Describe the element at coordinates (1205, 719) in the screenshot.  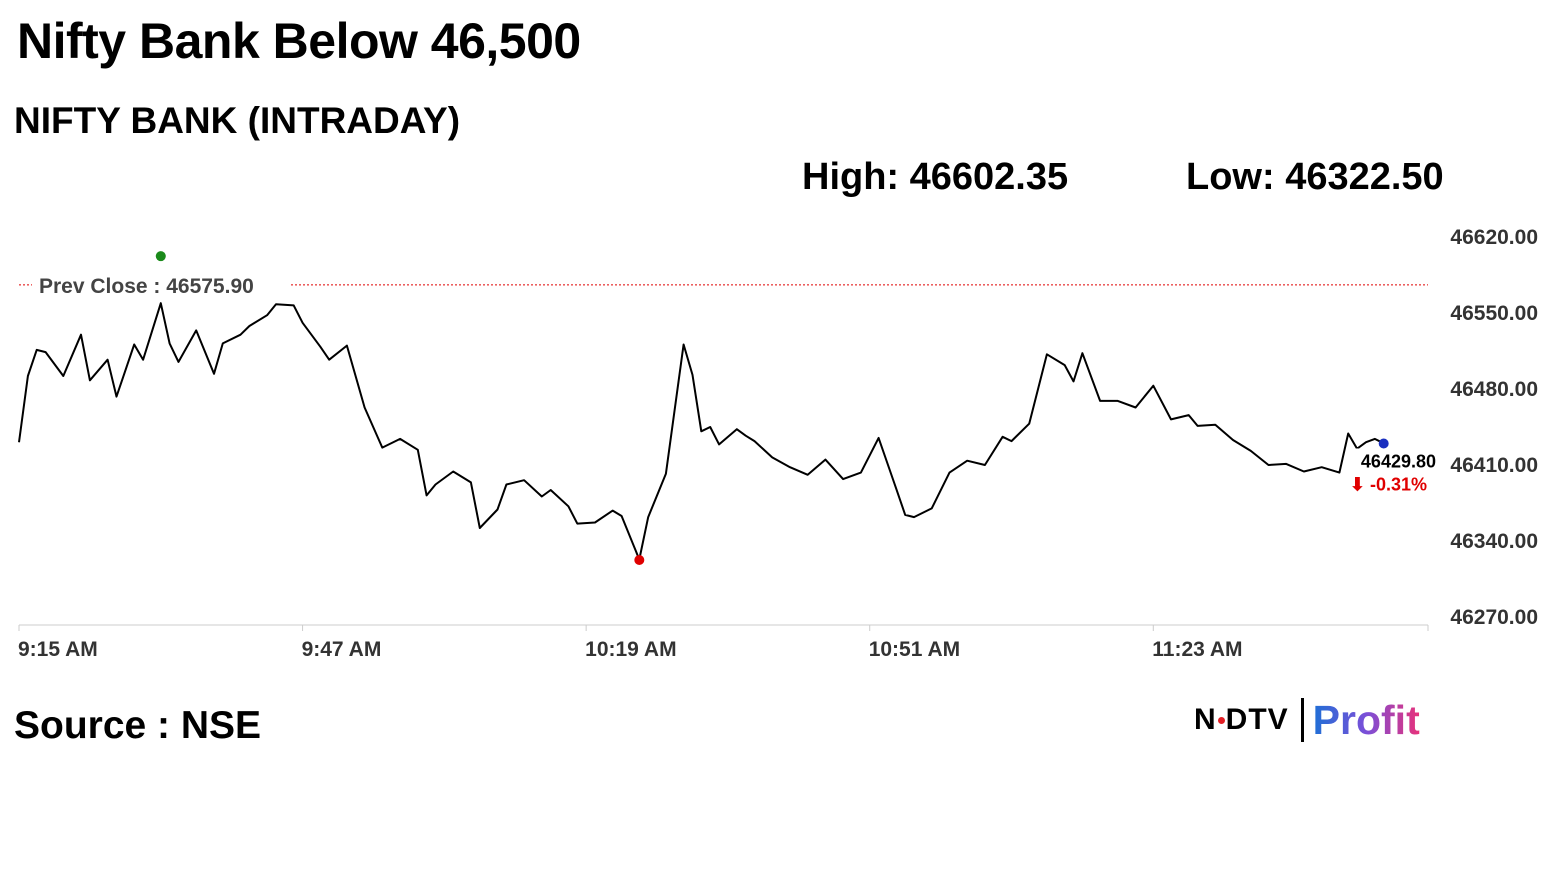
I see `logo-ndtv-n: N` at that location.